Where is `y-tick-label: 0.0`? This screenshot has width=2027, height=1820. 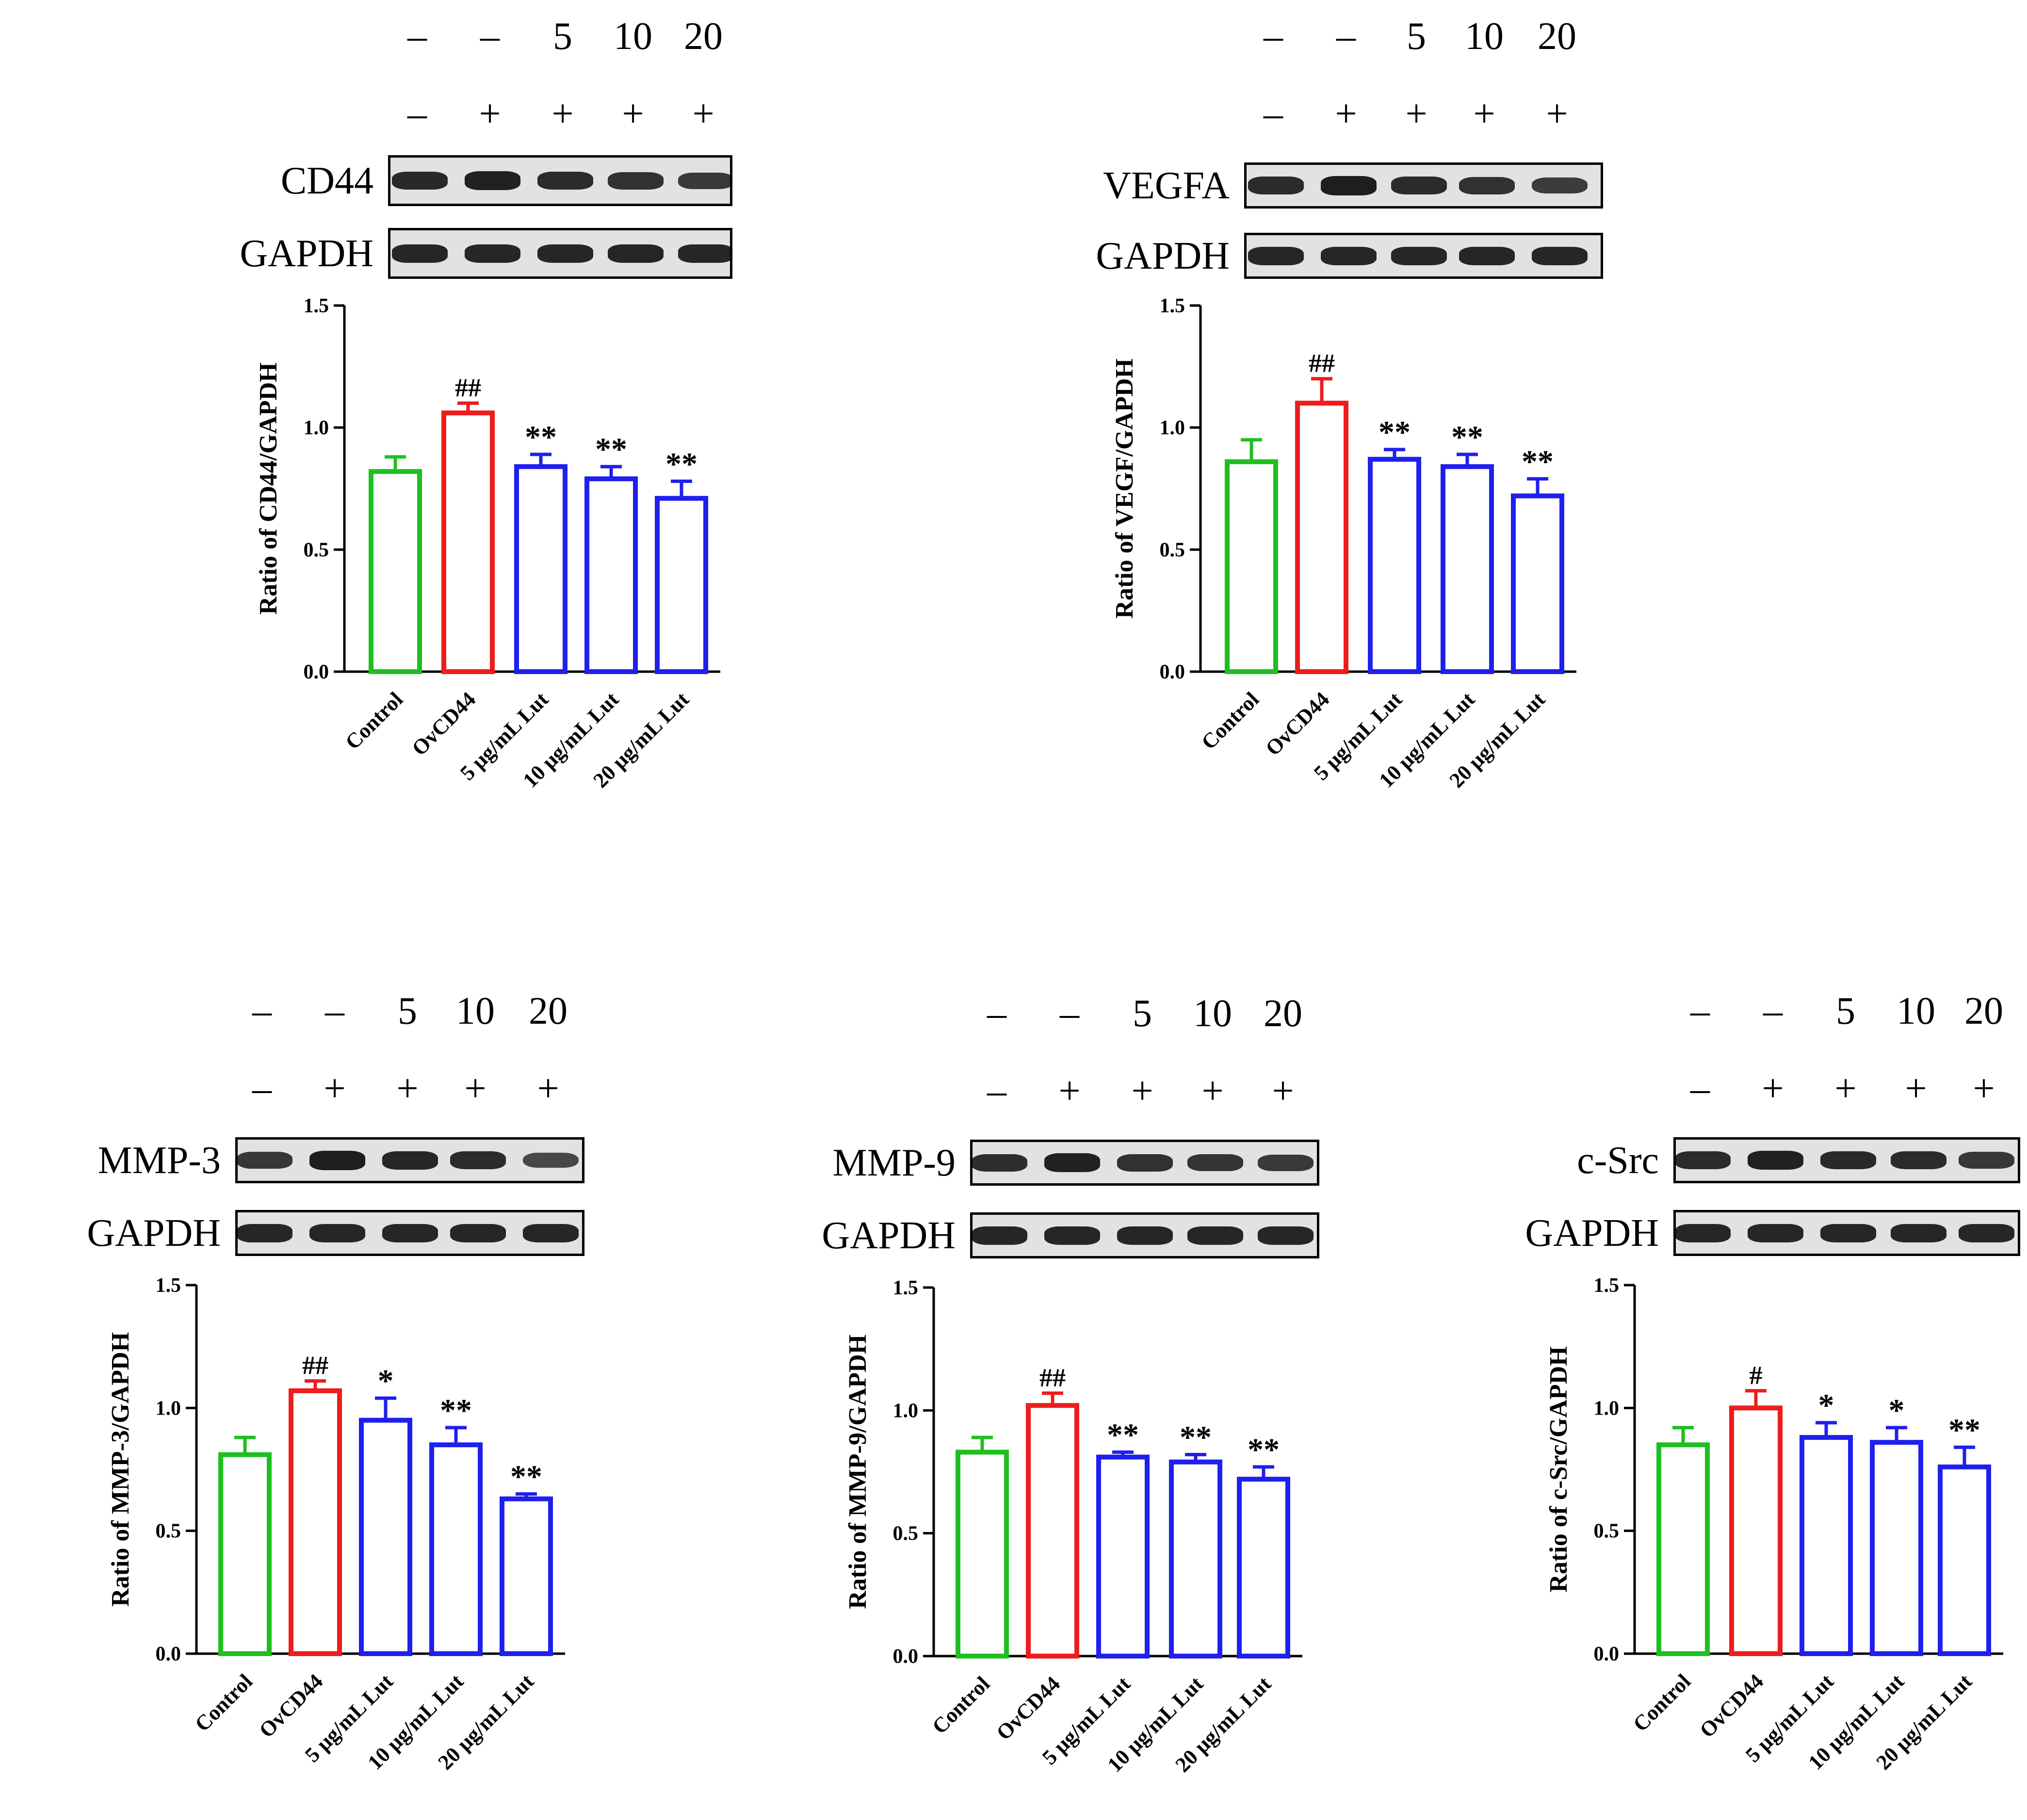
y-tick-label: 0.0 is located at coordinates (1172, 672).